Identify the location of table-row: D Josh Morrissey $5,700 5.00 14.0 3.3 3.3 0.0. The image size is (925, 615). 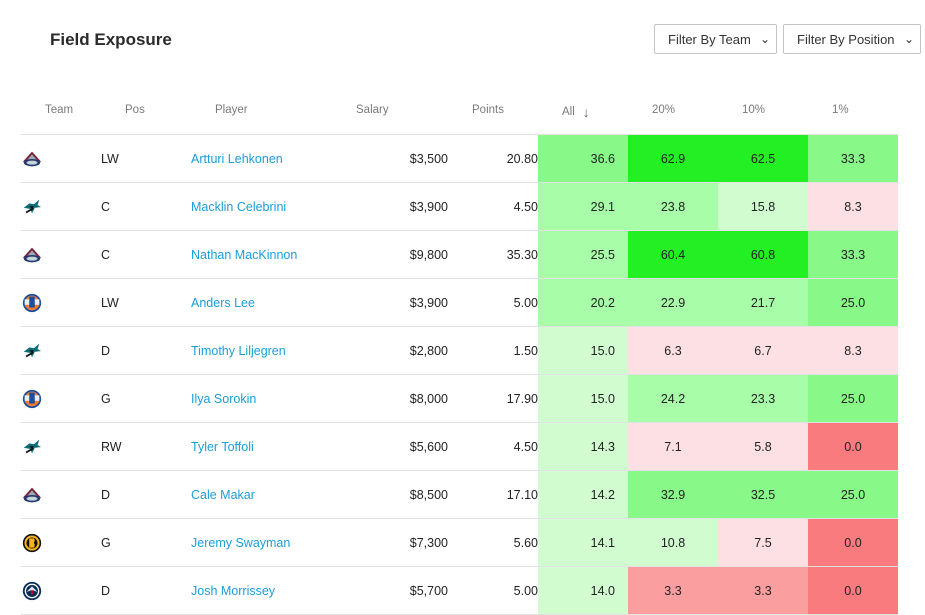
(459, 590).